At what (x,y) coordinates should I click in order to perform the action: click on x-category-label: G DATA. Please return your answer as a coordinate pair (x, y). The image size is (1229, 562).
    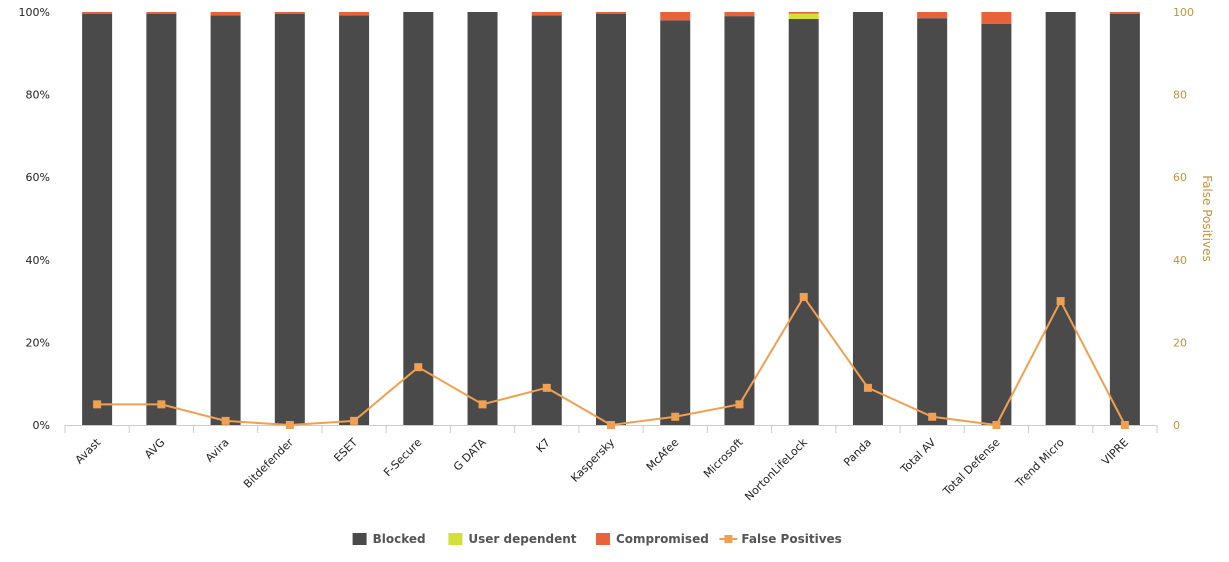
    Looking at the image, I should click on (470, 455).